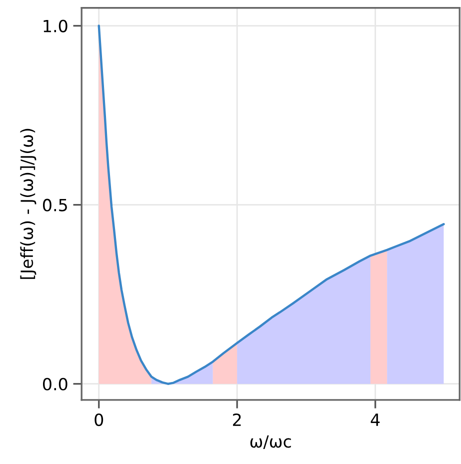 The height and width of the screenshot is (464, 461). I want to click on y-tick-label: 0.0, so click(55, 384).